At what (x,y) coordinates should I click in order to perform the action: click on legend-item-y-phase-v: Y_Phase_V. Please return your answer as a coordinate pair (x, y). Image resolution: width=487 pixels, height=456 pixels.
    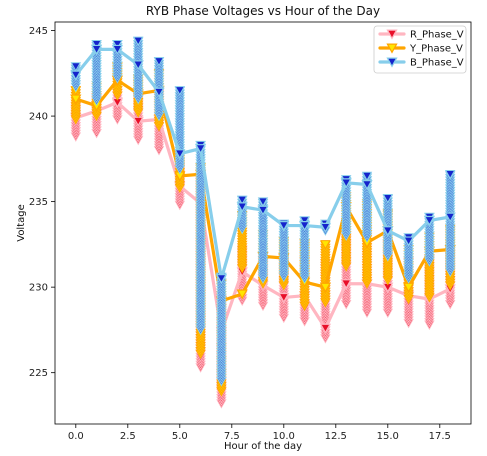
    Looking at the image, I should click on (420, 49).